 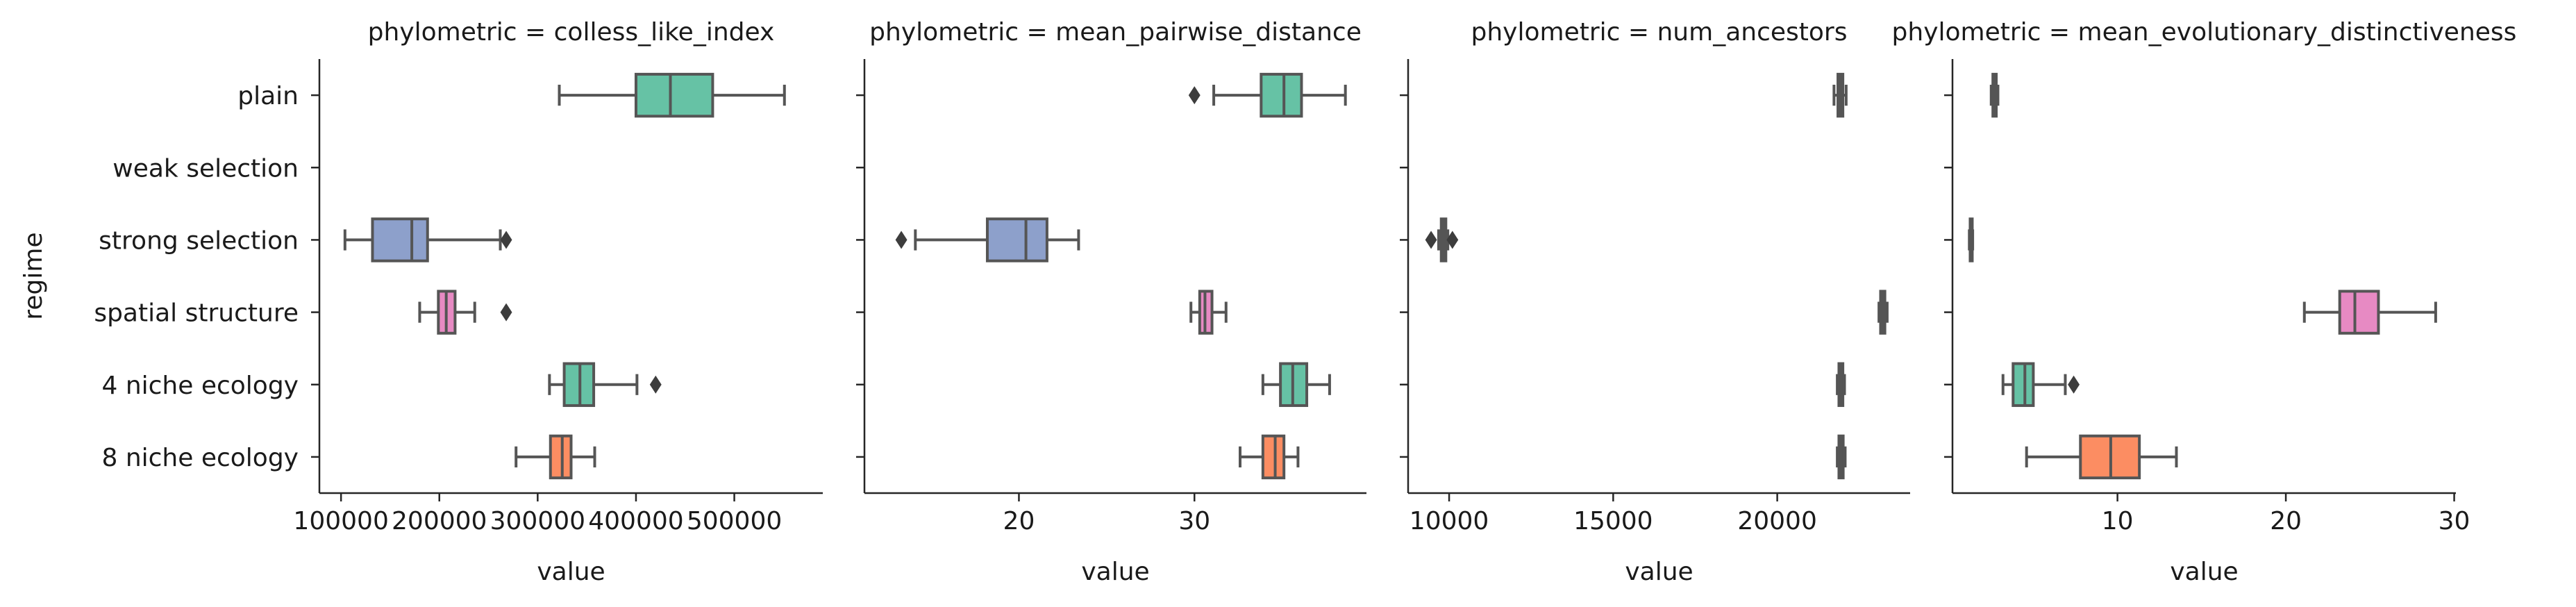 I want to click on x-tick-label: 500000, so click(x=734, y=521).